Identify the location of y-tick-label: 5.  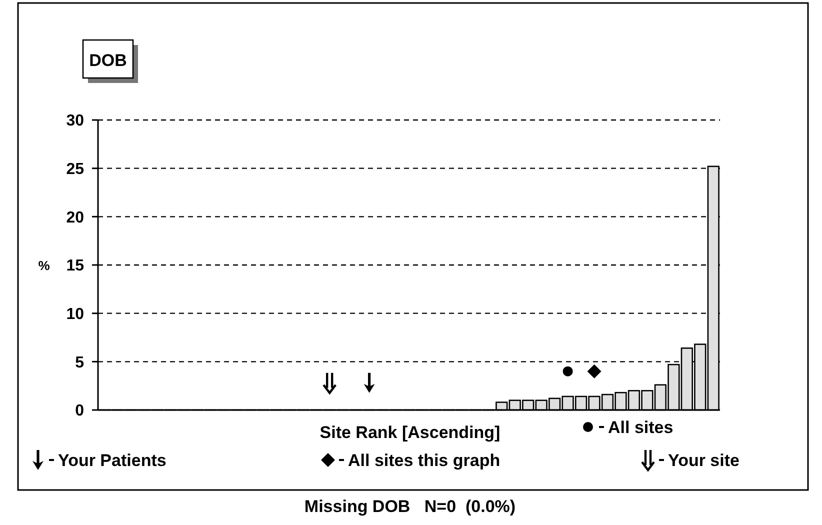
(79, 363).